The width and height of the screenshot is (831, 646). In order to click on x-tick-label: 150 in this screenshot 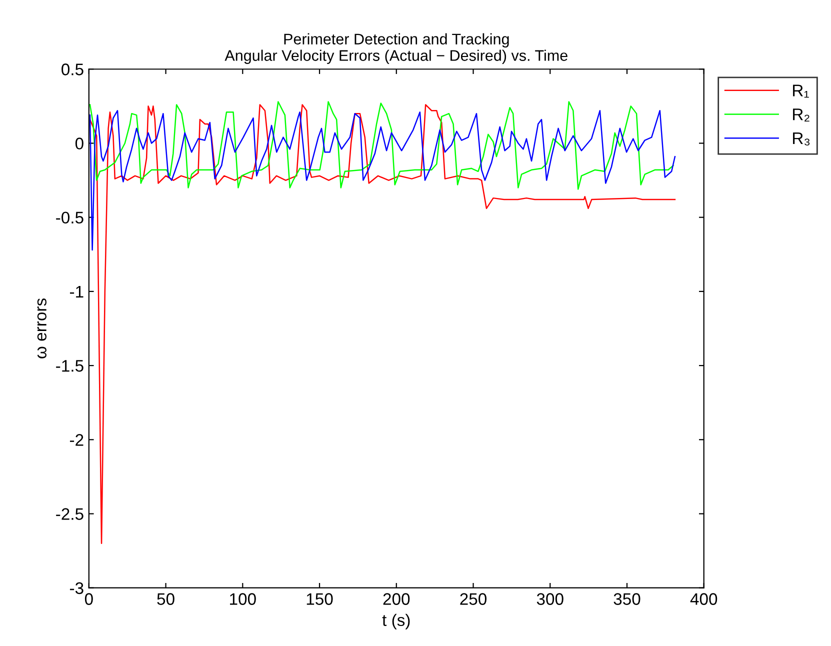, I will do `click(319, 599)`.